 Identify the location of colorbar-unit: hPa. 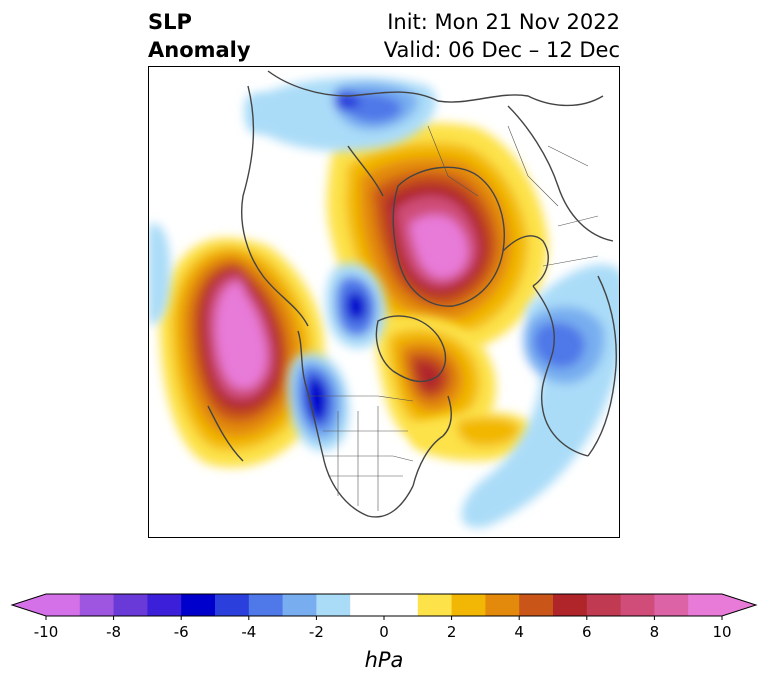
(384, 660).